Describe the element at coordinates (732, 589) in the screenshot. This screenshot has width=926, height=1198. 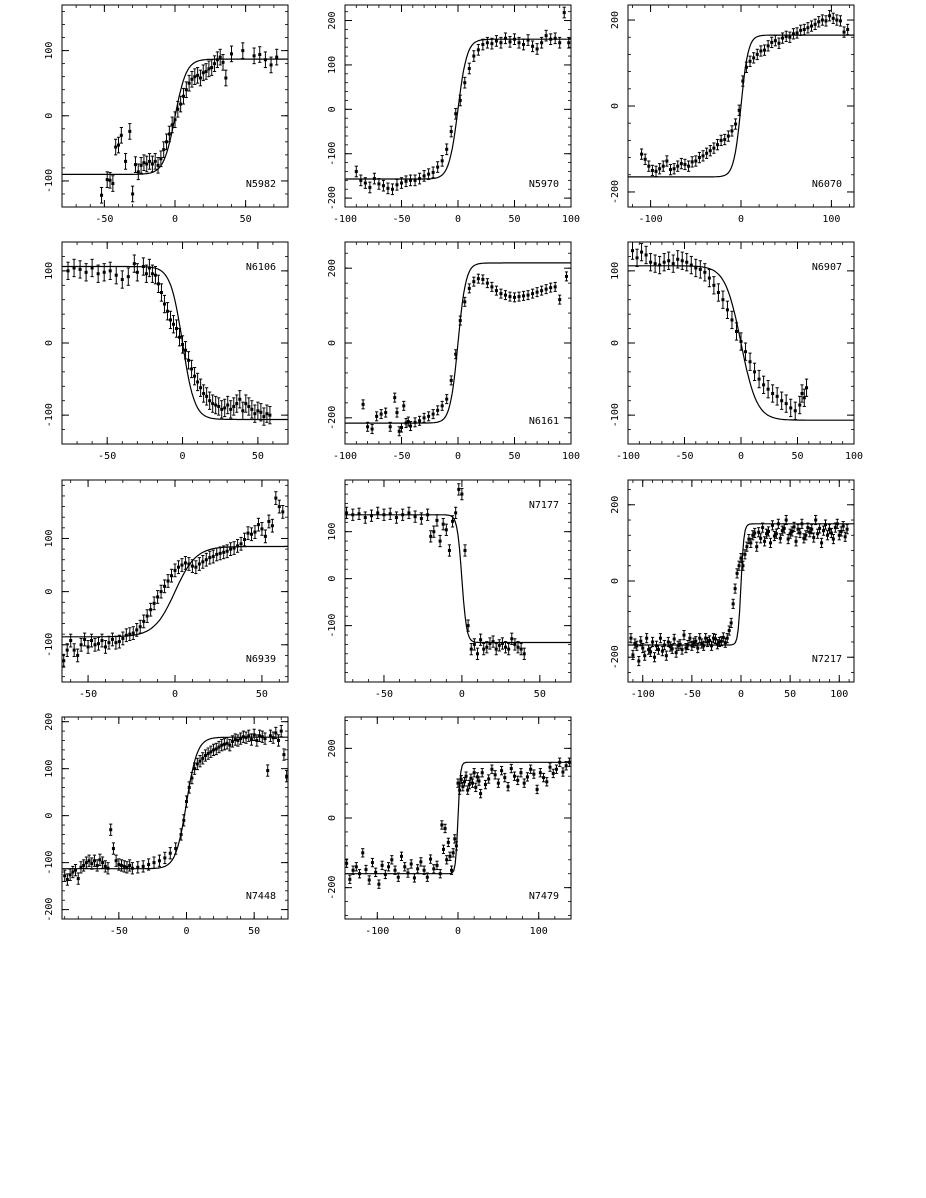
I see `panel-n7217: -100 -50 0 50 100 -200 0 200 N7217` at that location.